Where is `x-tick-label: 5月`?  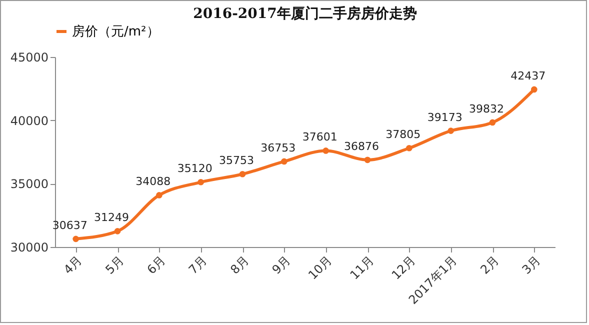 x-tick-label: 5月 is located at coordinates (114, 265).